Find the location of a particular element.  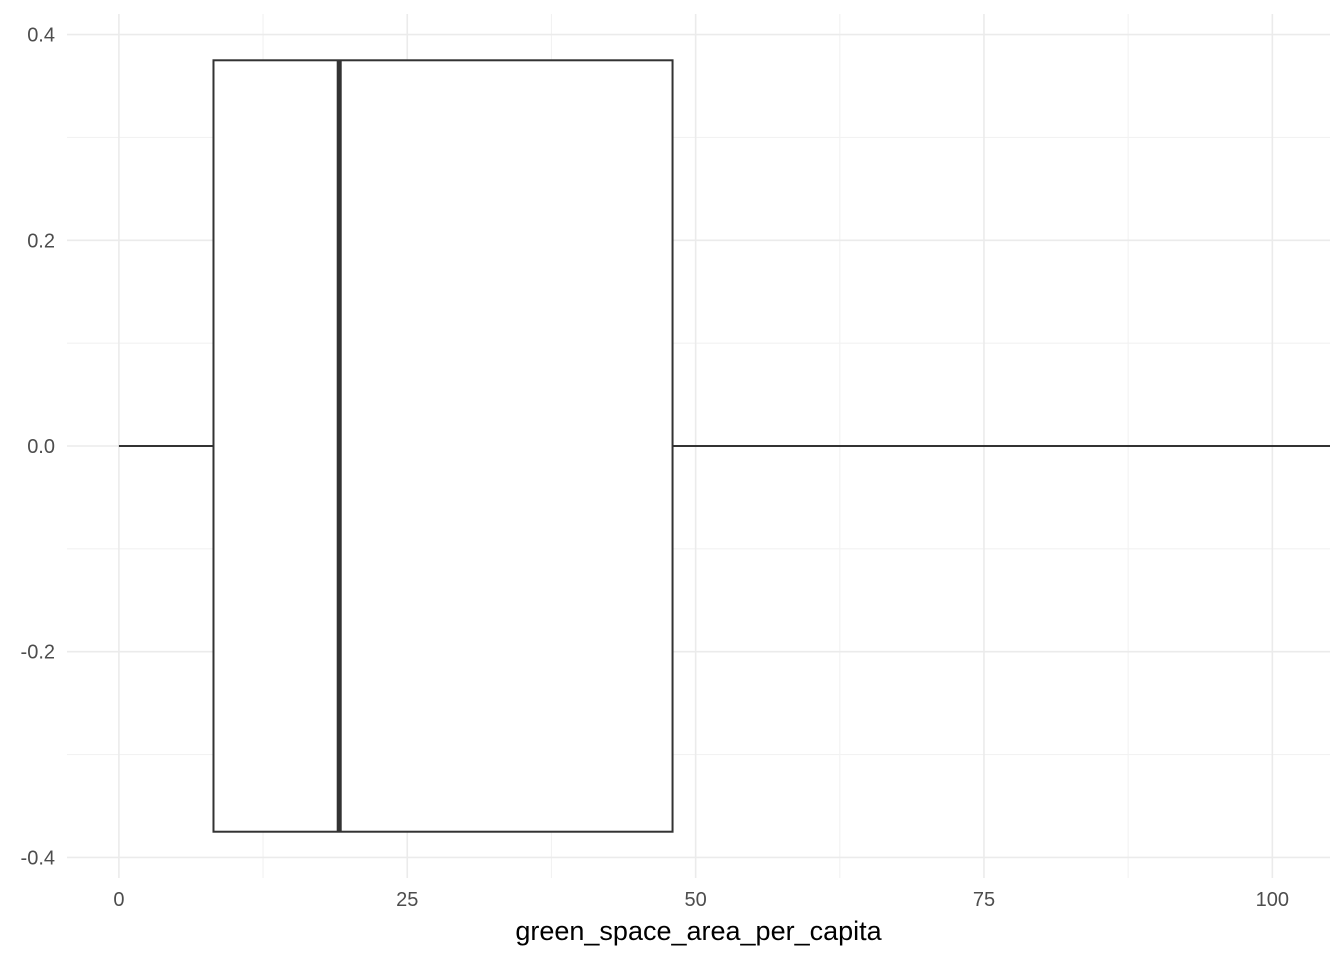

y-tick-label: 0.0 is located at coordinates (41, 447).